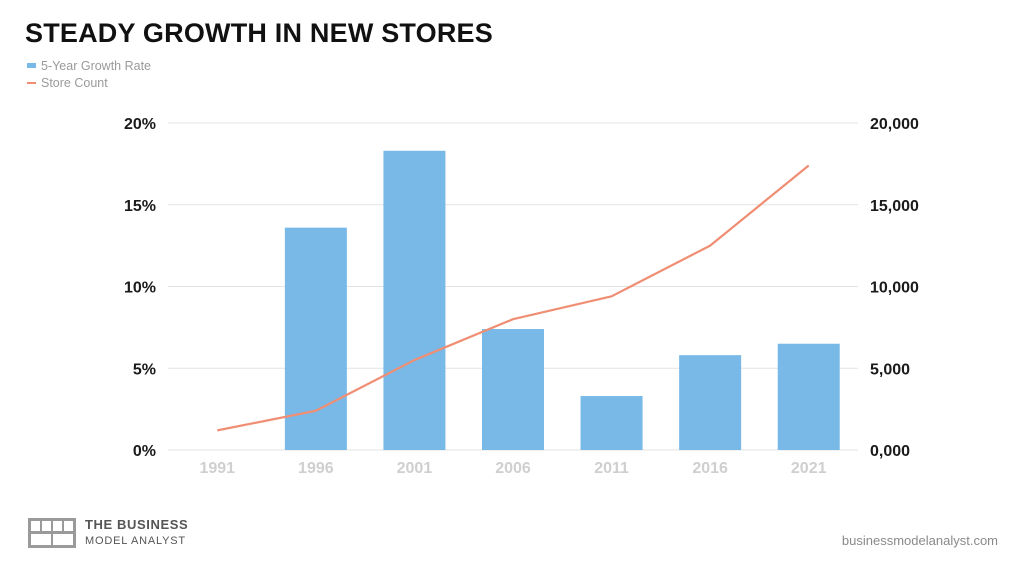 This screenshot has width=1024, height=576. What do you see at coordinates (217, 468) in the screenshot?
I see `x-tick-label: 1991` at bounding box center [217, 468].